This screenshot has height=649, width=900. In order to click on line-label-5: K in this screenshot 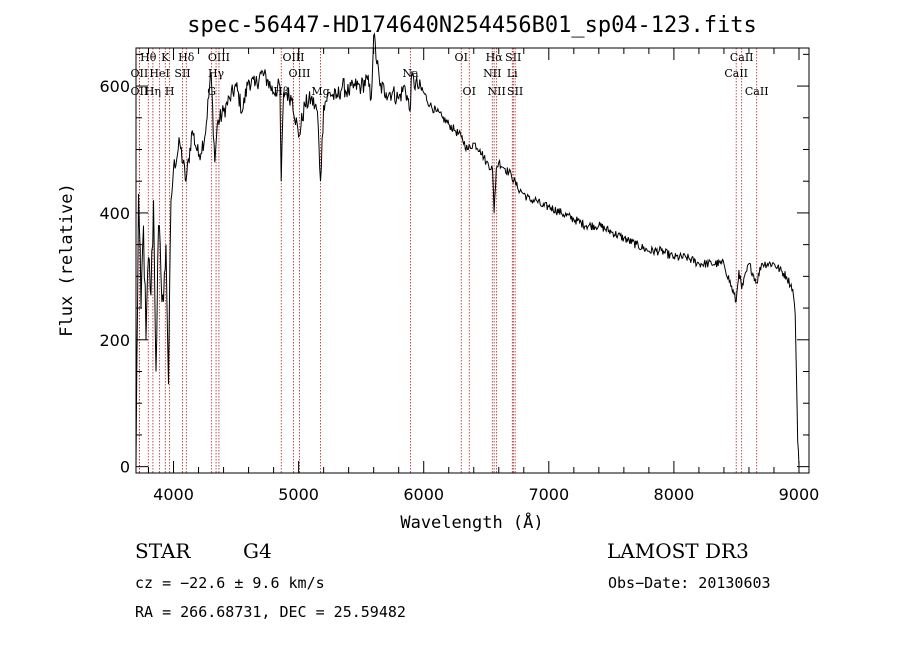, I will do `click(165, 57)`.